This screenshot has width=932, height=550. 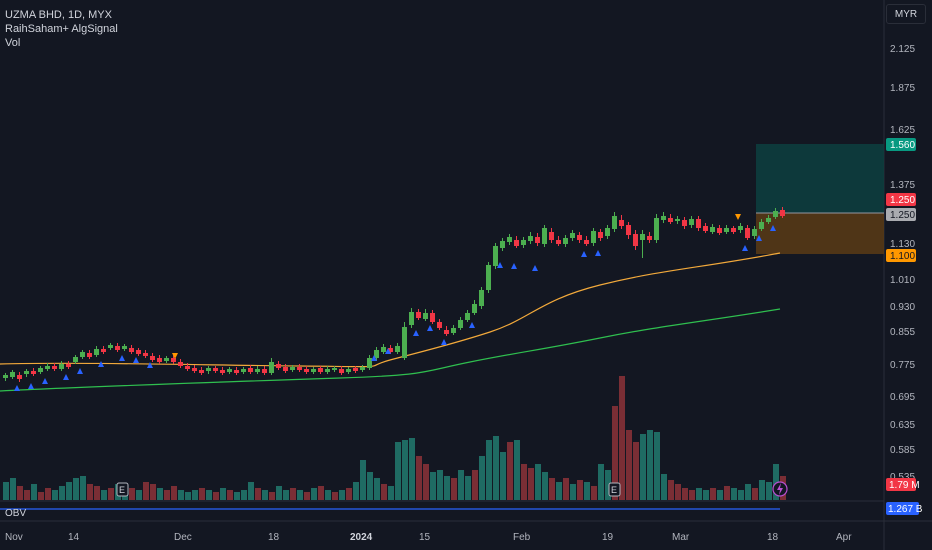 What do you see at coordinates (902, 450) in the screenshot?
I see `price-tick: 0.585` at bounding box center [902, 450].